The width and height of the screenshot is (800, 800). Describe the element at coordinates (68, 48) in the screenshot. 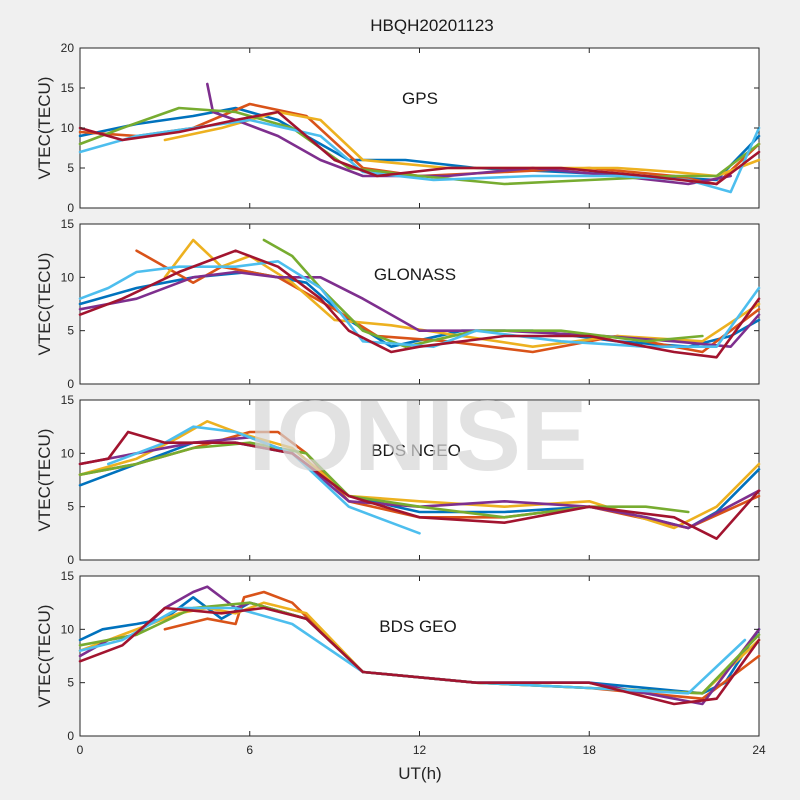

I see `y-tick-label: 20` at that location.